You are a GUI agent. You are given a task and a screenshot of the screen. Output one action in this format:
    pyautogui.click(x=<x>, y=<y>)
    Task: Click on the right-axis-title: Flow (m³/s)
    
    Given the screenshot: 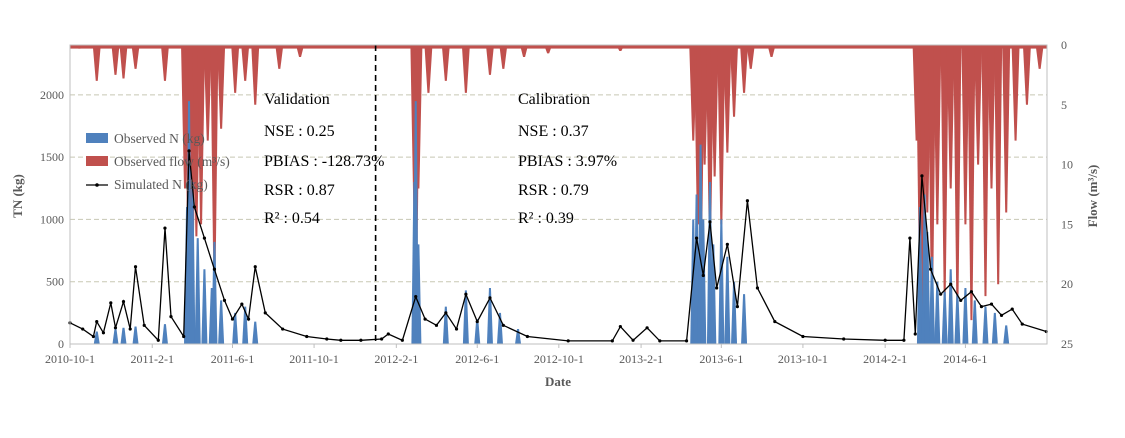 What is the action you would take?
    pyautogui.click(x=1092, y=196)
    